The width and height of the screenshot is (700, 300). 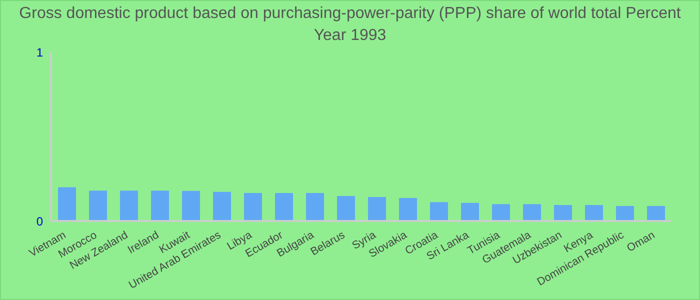 I want to click on chart-subtitle: Year 1993, so click(x=350, y=36).